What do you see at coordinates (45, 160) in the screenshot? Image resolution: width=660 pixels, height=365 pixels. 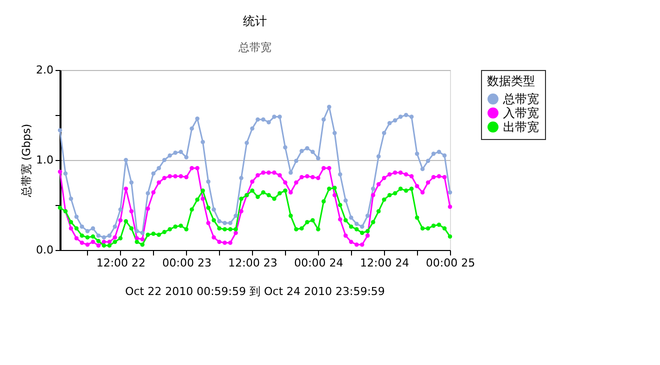 I see `y-tick-label: 1.0` at bounding box center [45, 160].